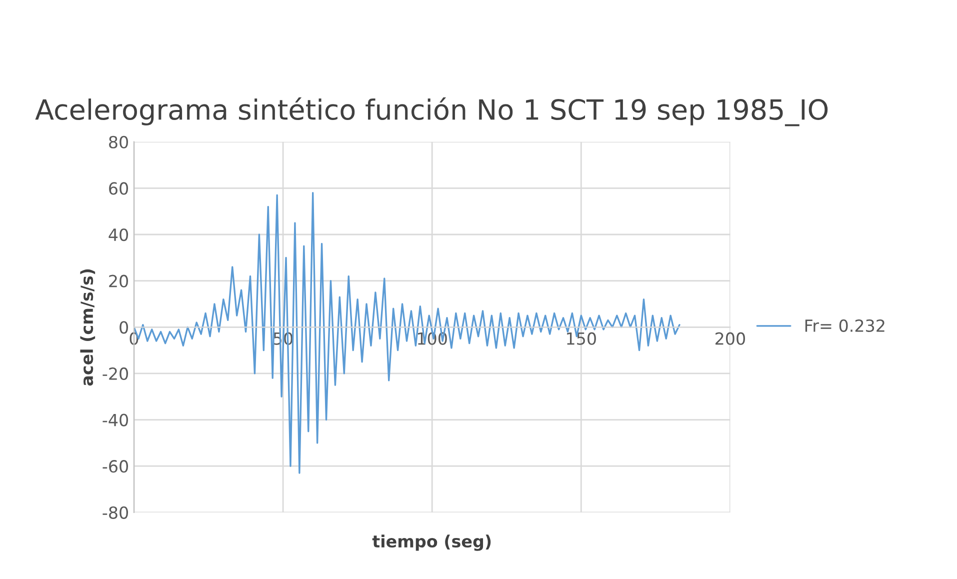 Image resolution: width=957 pixels, height=579 pixels. What do you see at coordinates (581, 338) in the screenshot?
I see `x-tick-label: 150` at bounding box center [581, 338].